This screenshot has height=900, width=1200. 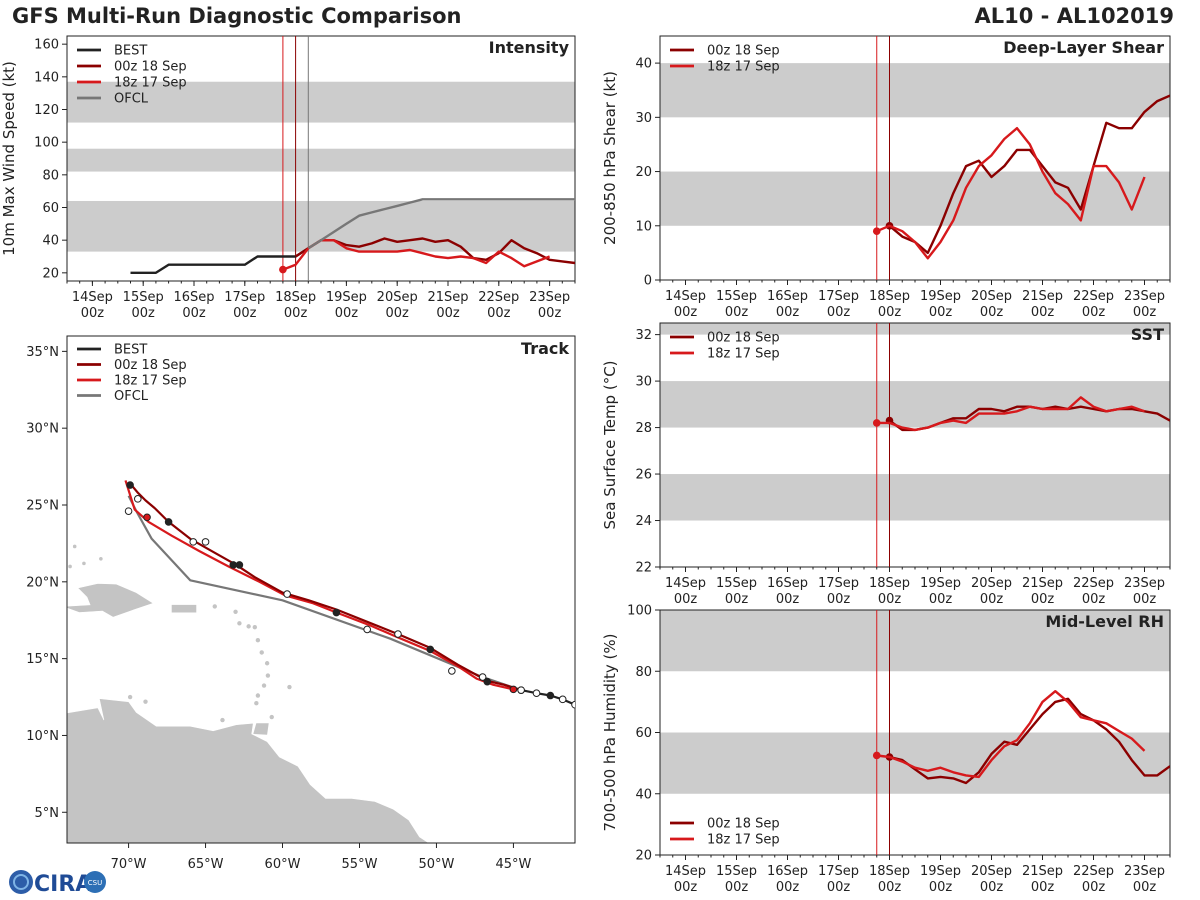 I want to click on track-ytick-label: 20°N, so click(x=42, y=582).